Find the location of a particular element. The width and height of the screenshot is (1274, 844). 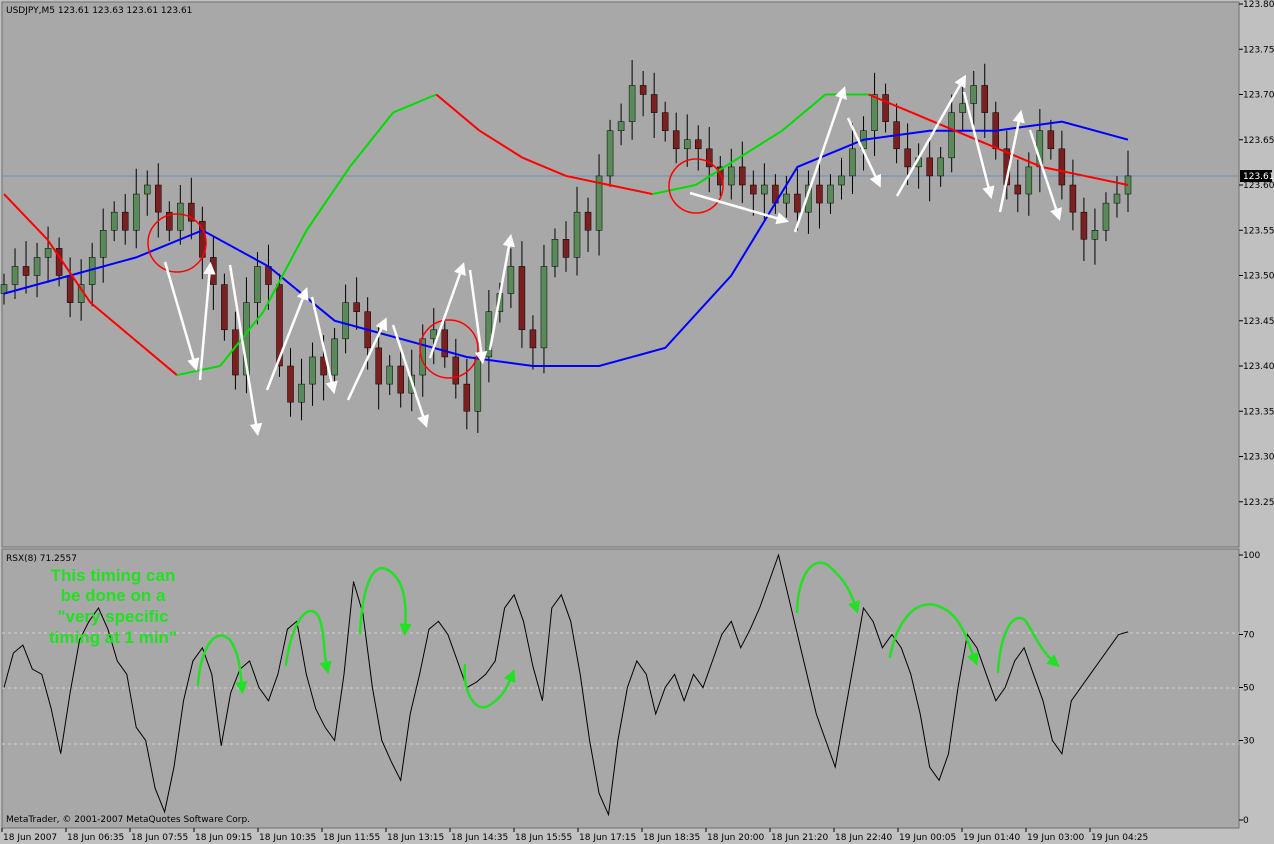

time-tick: 18 Jun 17:15 is located at coordinates (607, 838).